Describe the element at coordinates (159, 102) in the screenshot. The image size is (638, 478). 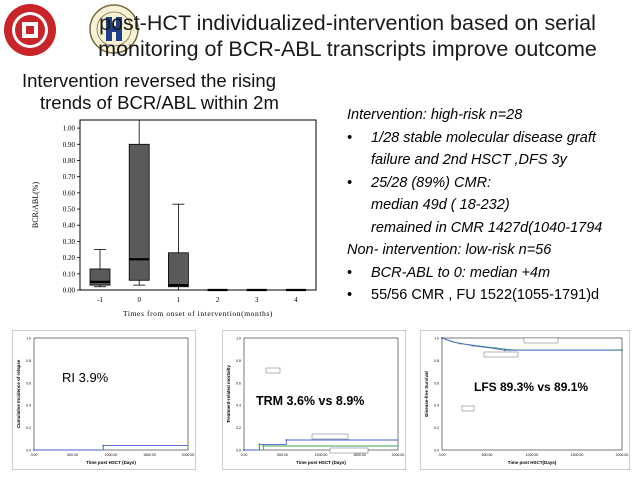
I see `subtitle-line-2: trends of BCR/ABL within 2m` at that location.